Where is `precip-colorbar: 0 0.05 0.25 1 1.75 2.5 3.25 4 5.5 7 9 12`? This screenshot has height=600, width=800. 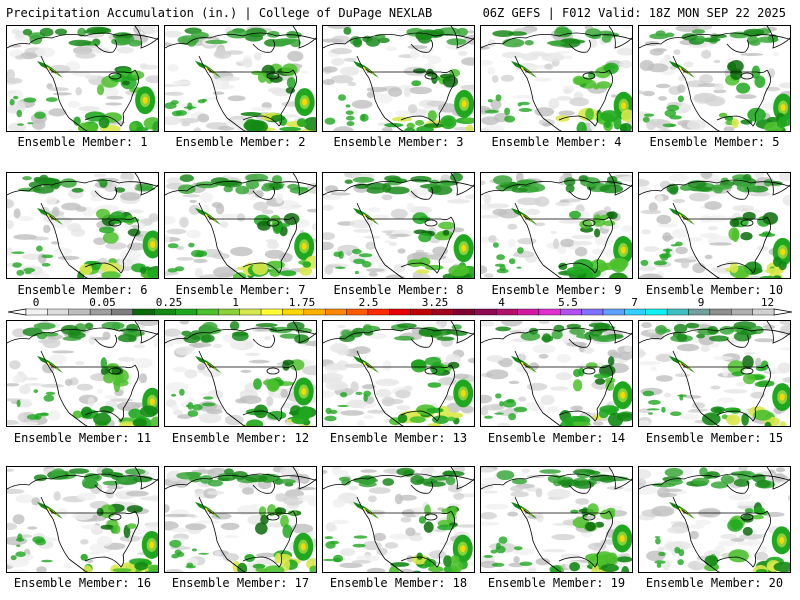
precip-colorbar: 0 0.05 0.25 1 1.75 2.5 3.25 4 5.5 7 9 12 is located at coordinates (400, 306).